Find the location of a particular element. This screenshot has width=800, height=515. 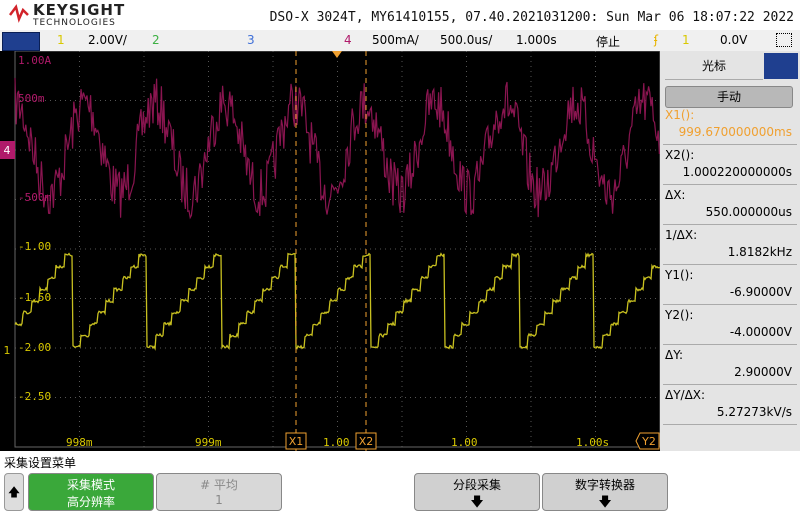

readout-value: 1.8182kHz is located at coordinates (759, 252).